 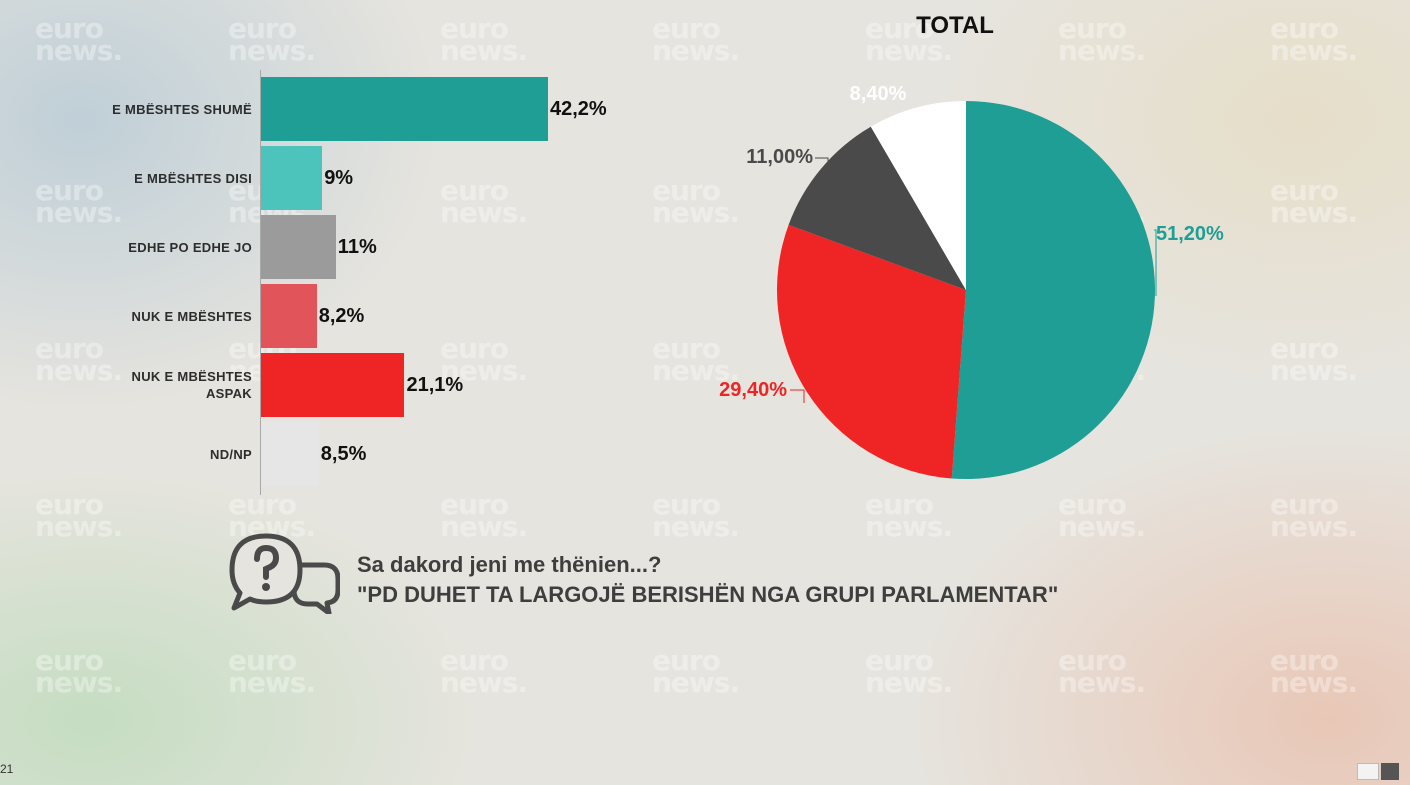 I want to click on bar-chart-axis, so click(x=260, y=282).